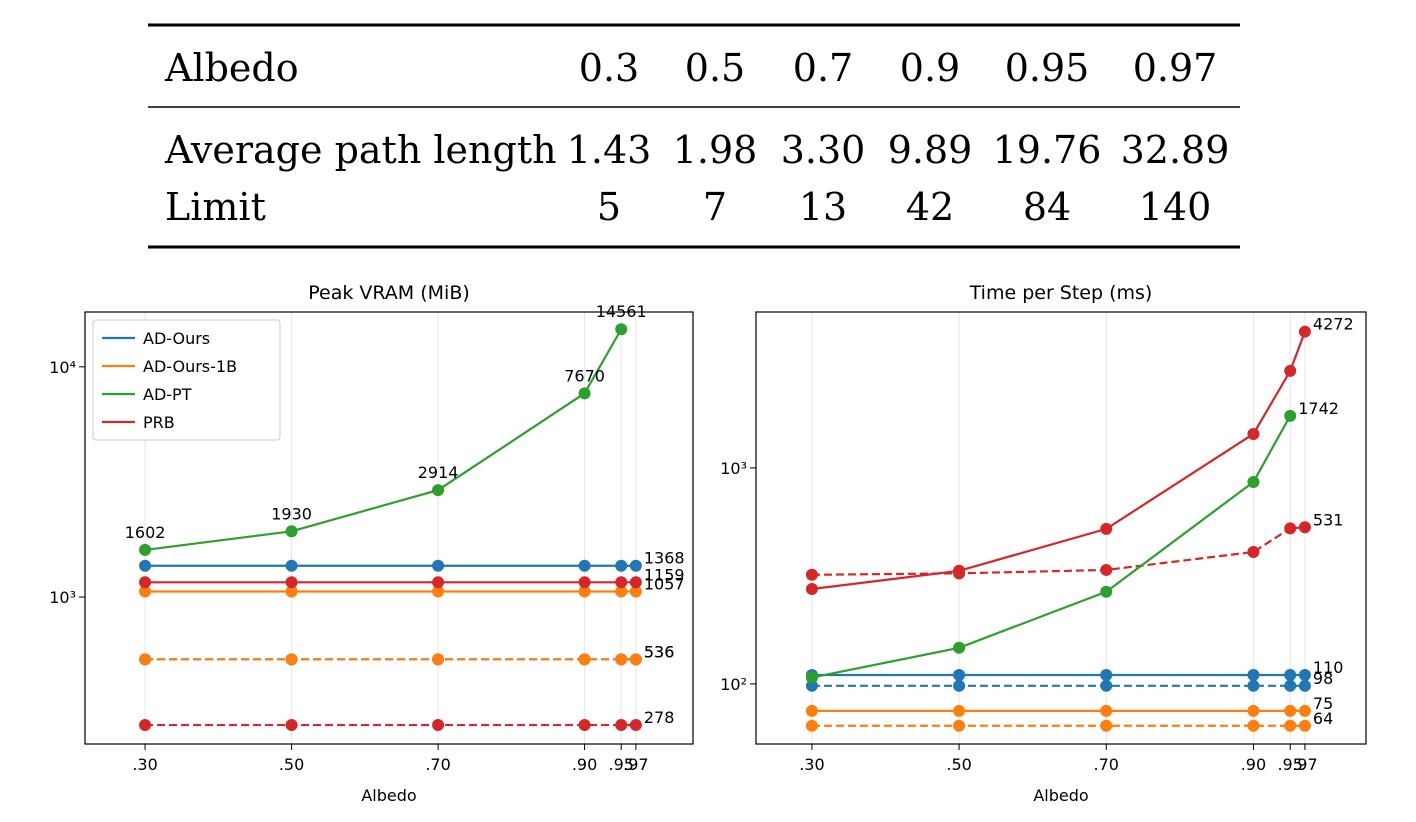 This screenshot has width=1416, height=822. I want to click on data-label: 1742, so click(1318, 408).